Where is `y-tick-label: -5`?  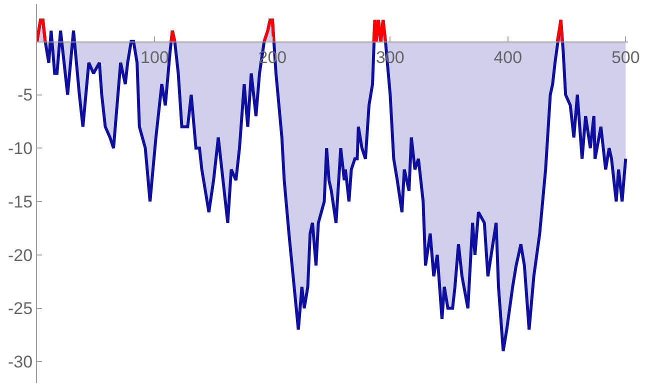 y-tick-label: -5 is located at coordinates (25, 95).